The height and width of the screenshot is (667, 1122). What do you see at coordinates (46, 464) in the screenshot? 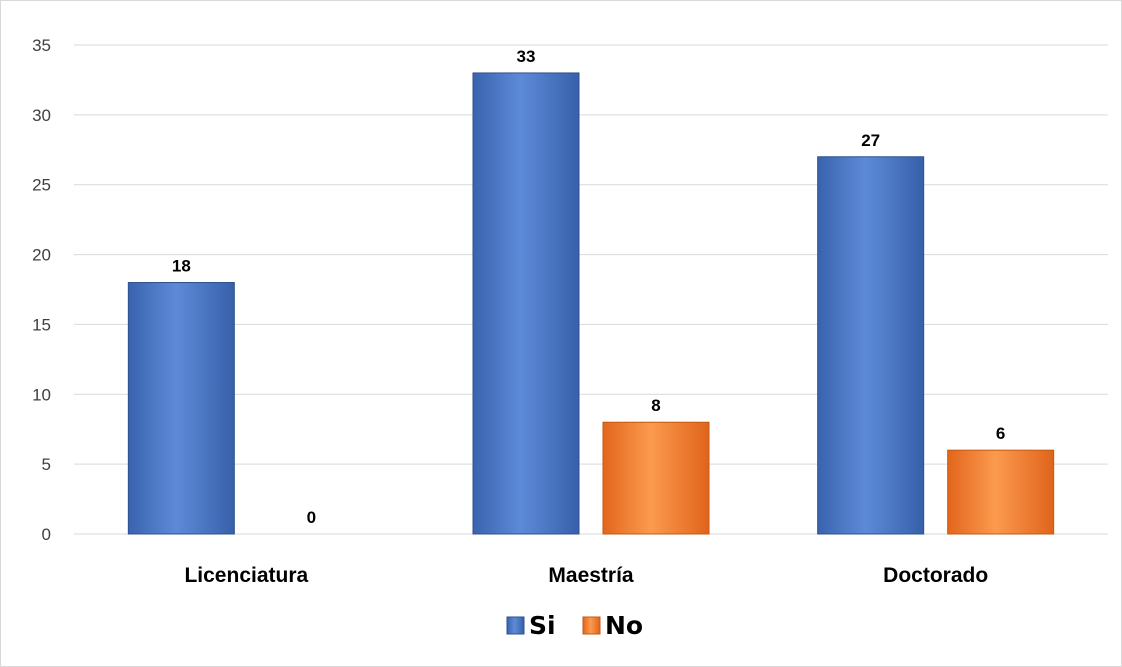
I see `y-tick-label: 5` at bounding box center [46, 464].